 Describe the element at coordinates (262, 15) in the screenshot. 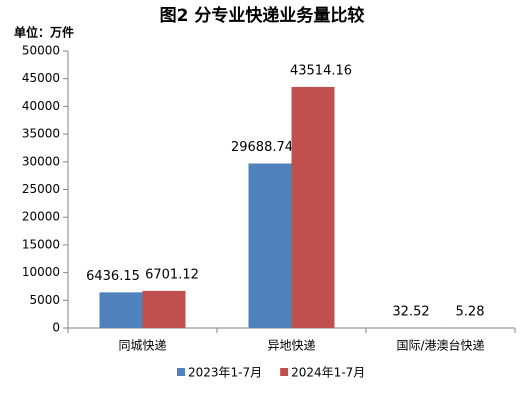

I see `chart-title: 图2 分专业快递业务量比较` at that location.